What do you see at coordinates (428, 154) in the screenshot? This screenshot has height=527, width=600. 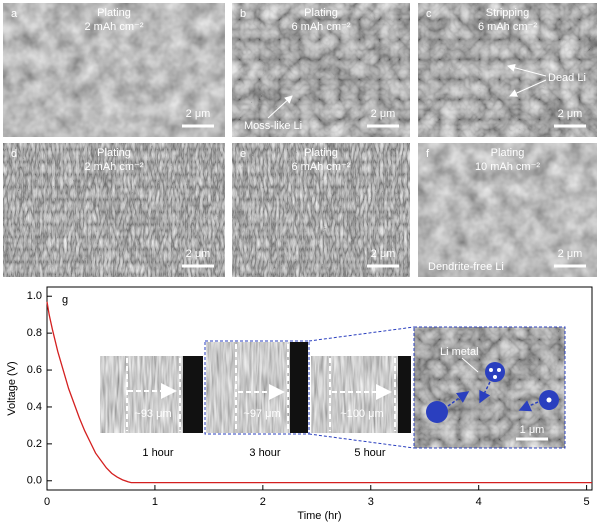 I see `panel-letter: f` at bounding box center [428, 154].